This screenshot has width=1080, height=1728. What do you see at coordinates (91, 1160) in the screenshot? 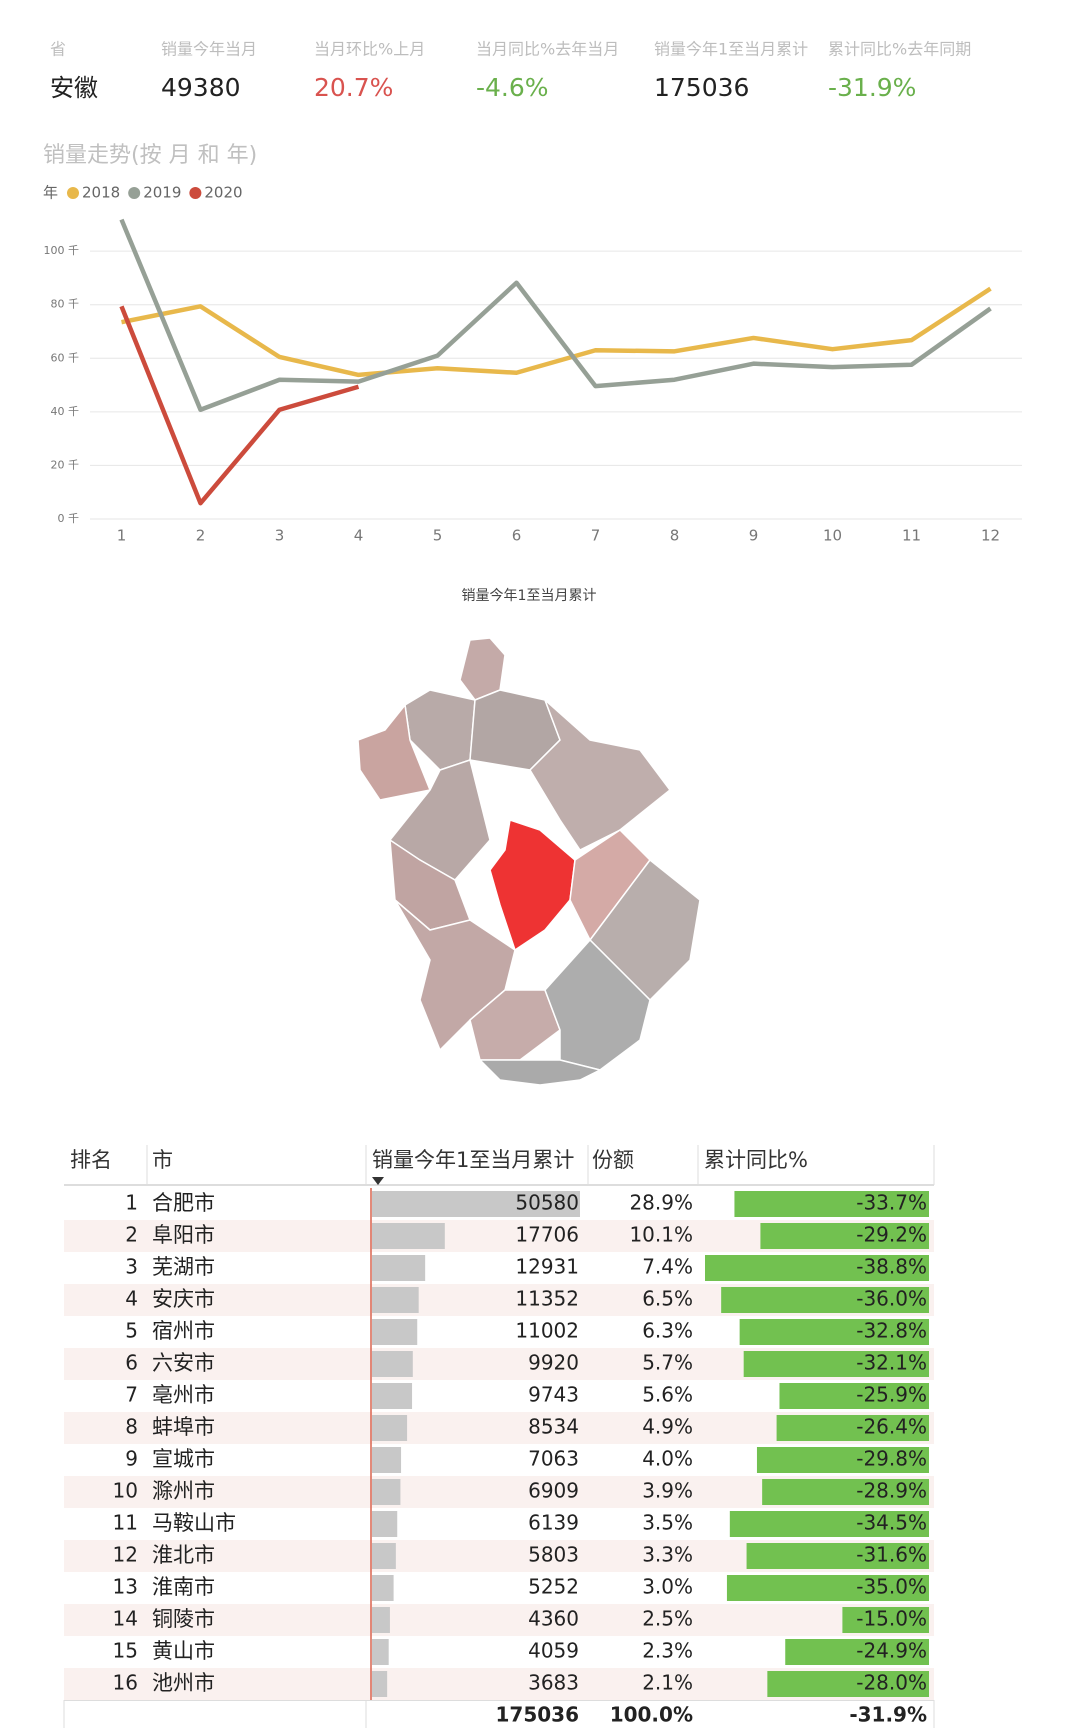
I see `column-header: 排名` at bounding box center [91, 1160].